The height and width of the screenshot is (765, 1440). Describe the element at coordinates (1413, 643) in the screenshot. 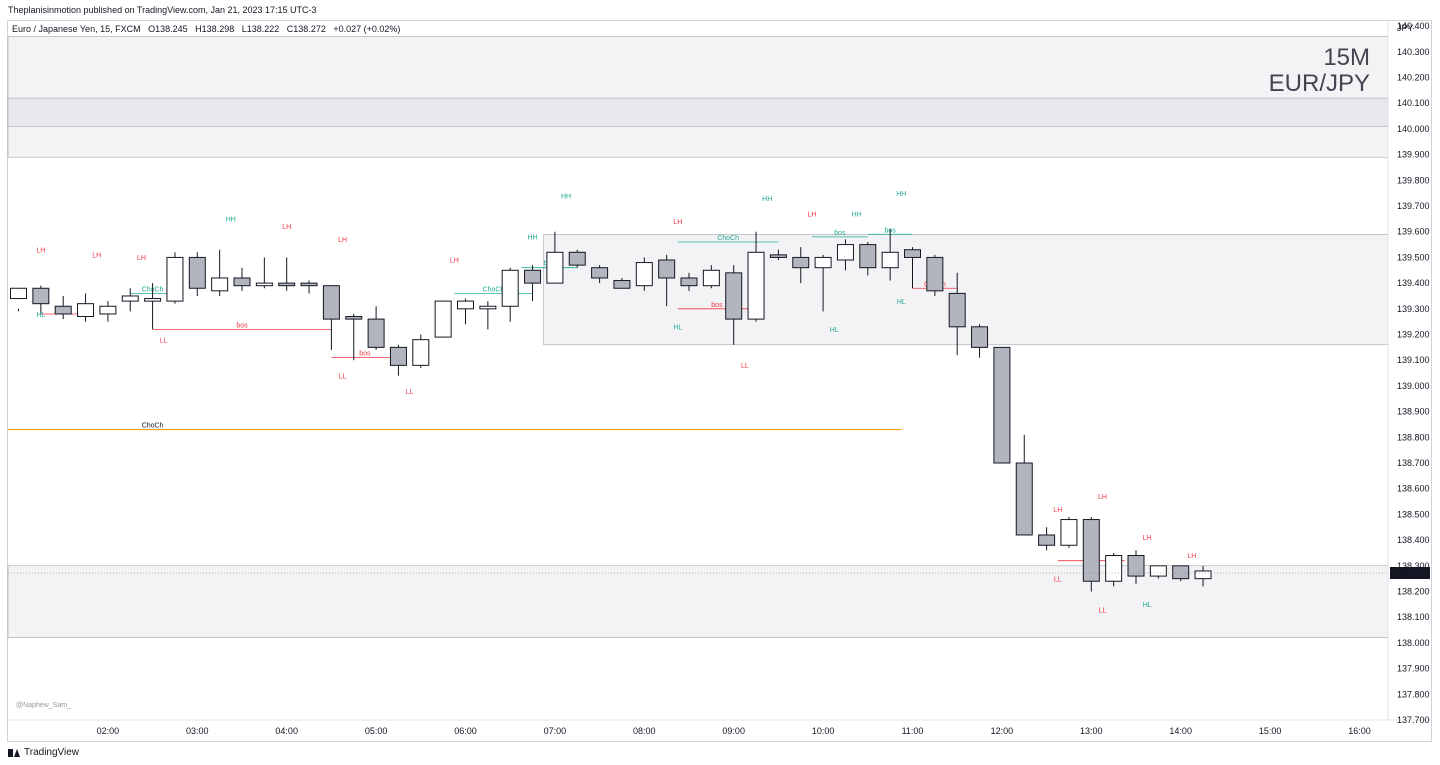

I see `y-tick-label-24: 138.000` at that location.